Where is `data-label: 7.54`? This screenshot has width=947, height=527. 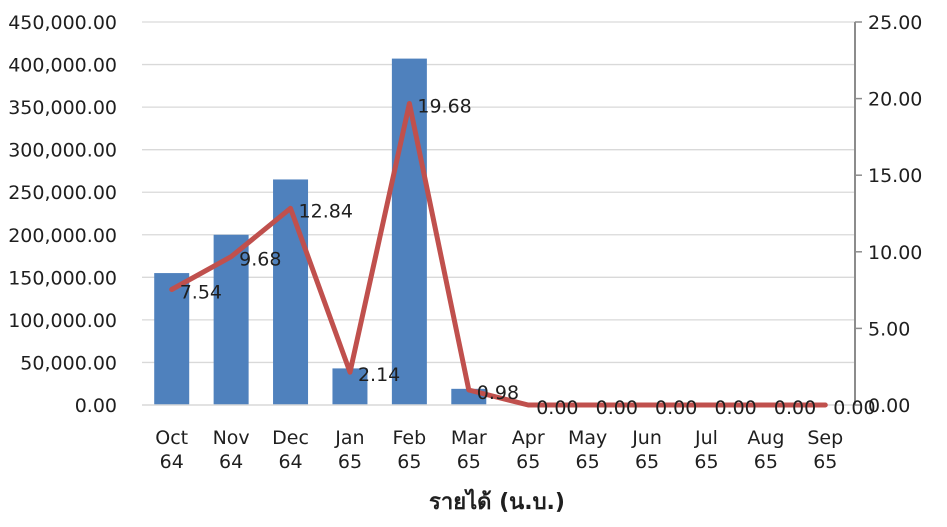 data-label: 7.54 is located at coordinates (201, 292).